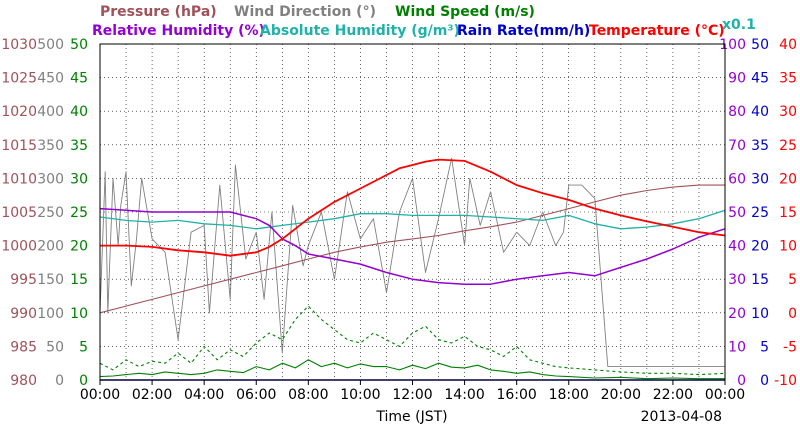 This screenshot has height=434, width=800. What do you see at coordinates (737, 213) in the screenshot?
I see `y-tick-label-rh: 50` at bounding box center [737, 213].